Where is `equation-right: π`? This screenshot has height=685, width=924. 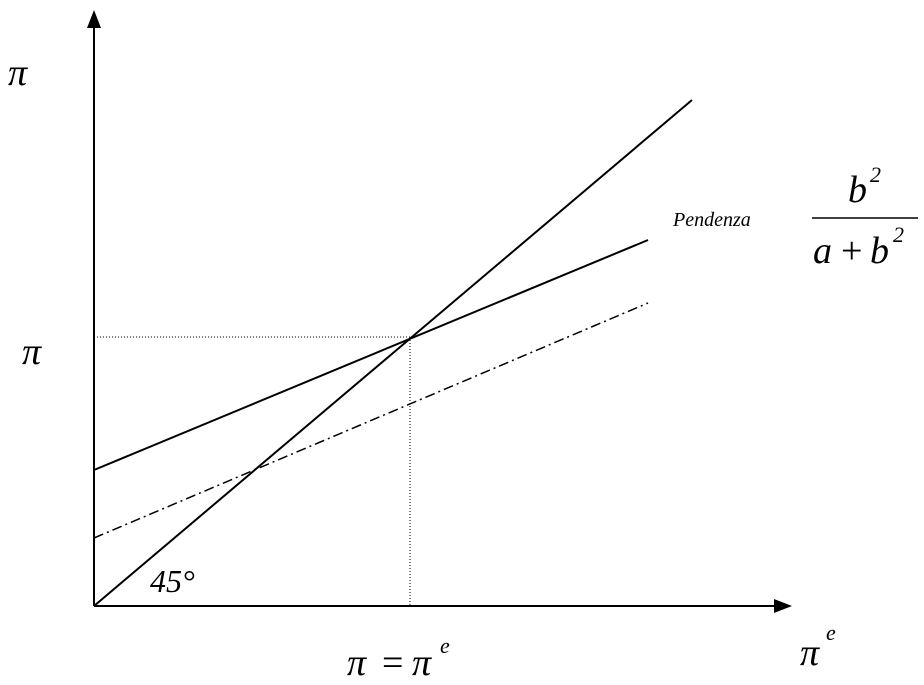 equation-right: π is located at coordinates (422, 663).